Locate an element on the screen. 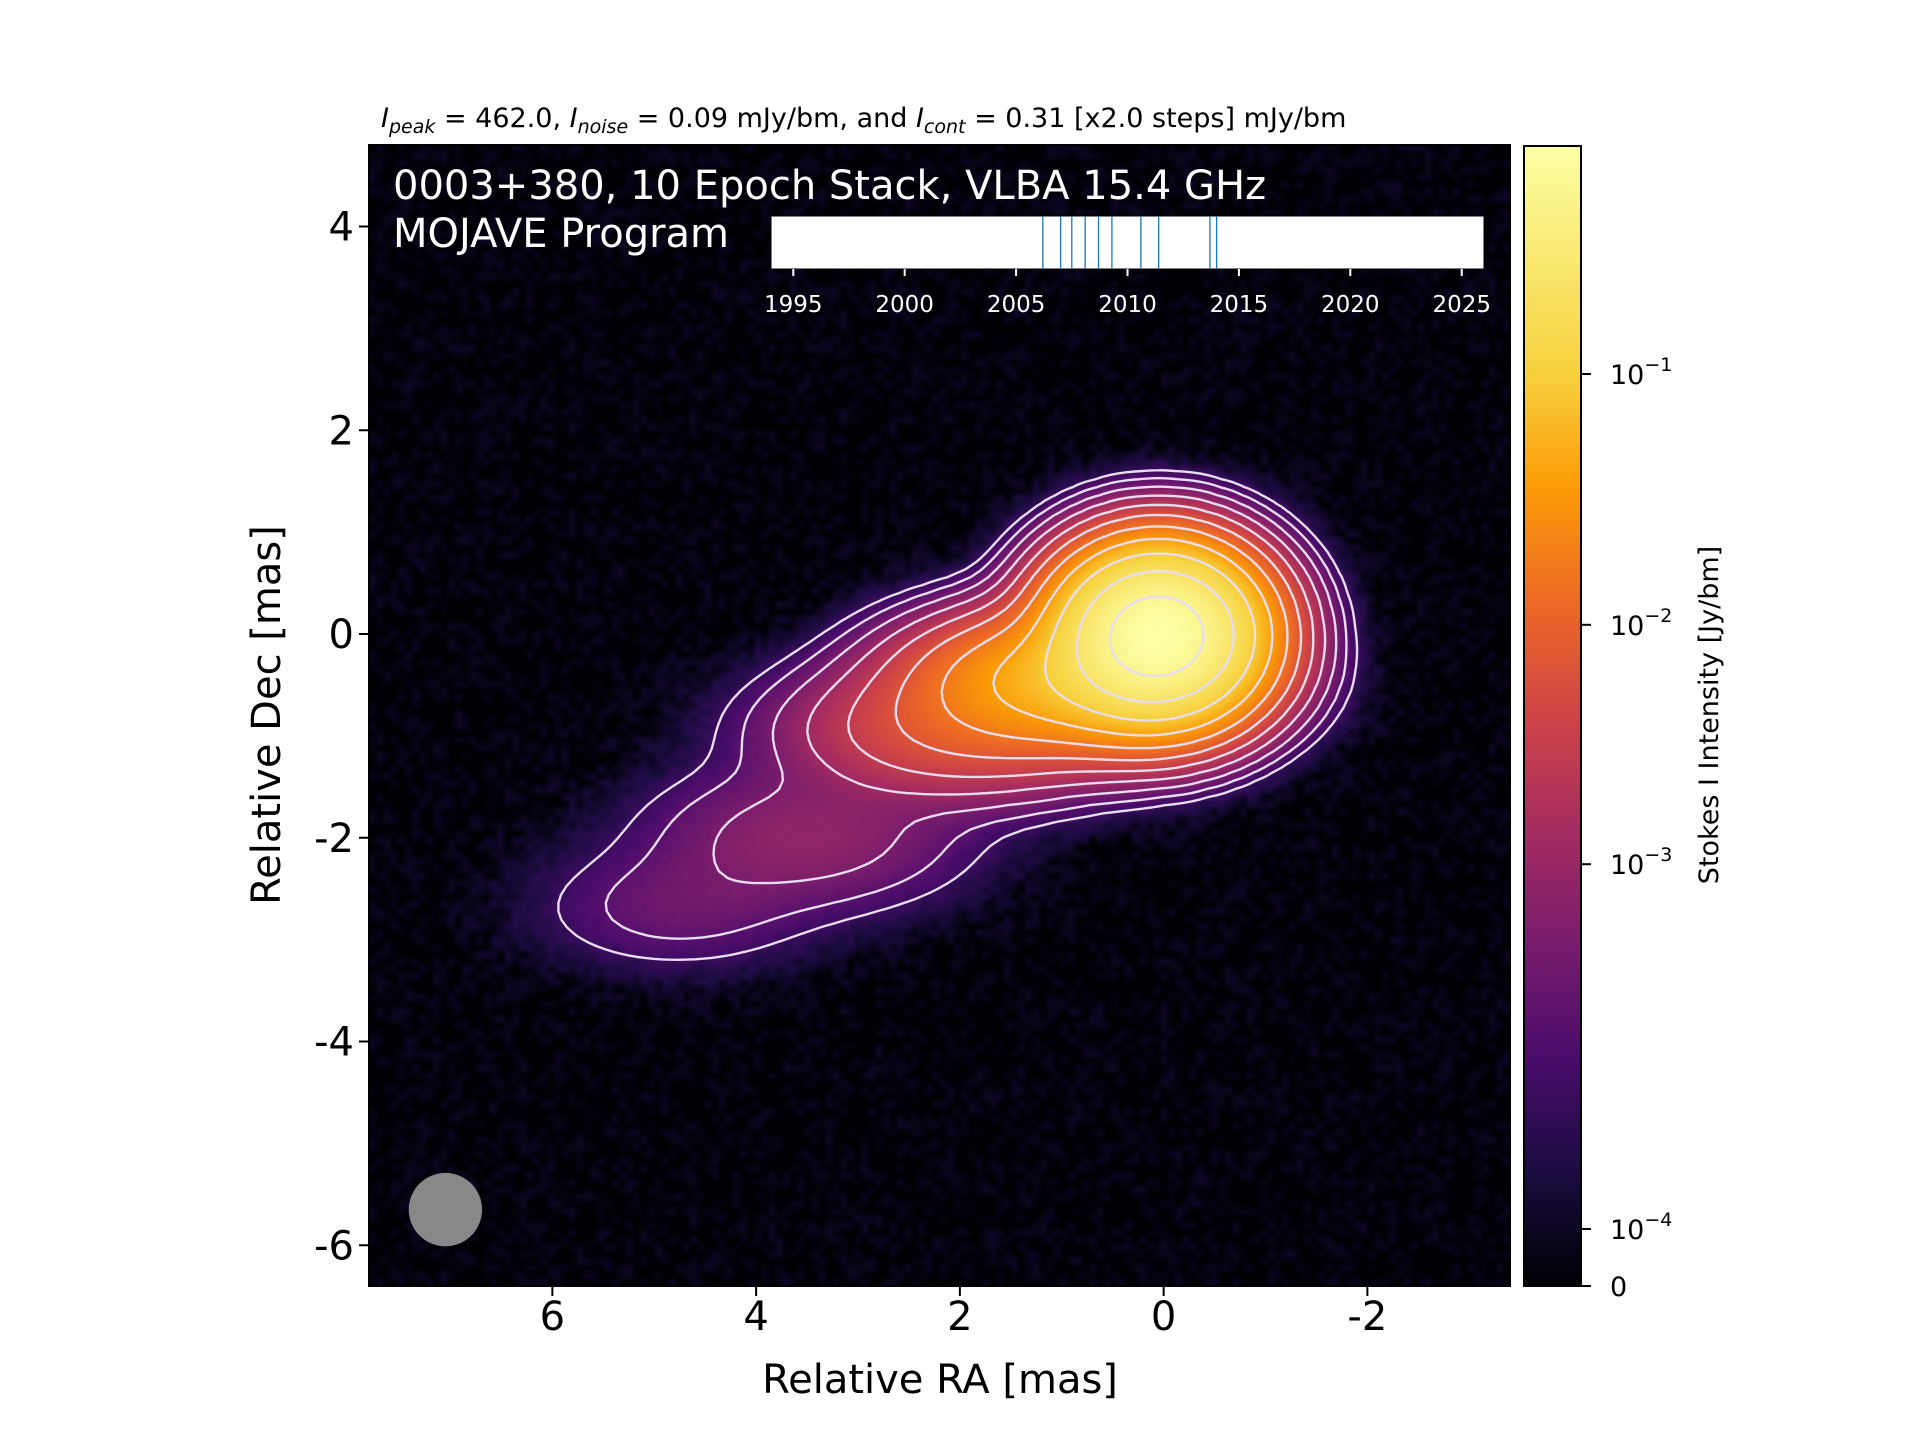 This screenshot has height=1440, width=1920. colorbar-tick-label: 10⁻¹ is located at coordinates (1641, 372).